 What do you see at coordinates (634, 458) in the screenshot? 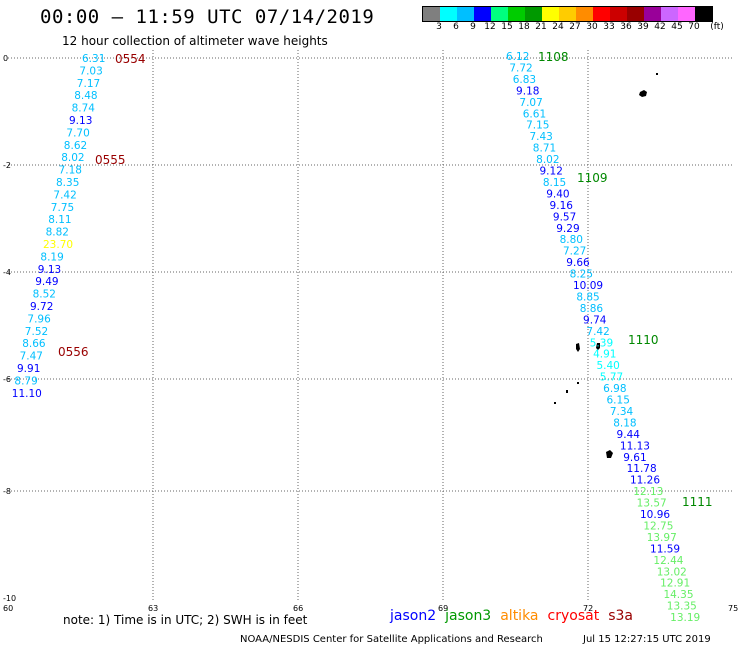
I see `swh-label: 9.61` at bounding box center [634, 458].